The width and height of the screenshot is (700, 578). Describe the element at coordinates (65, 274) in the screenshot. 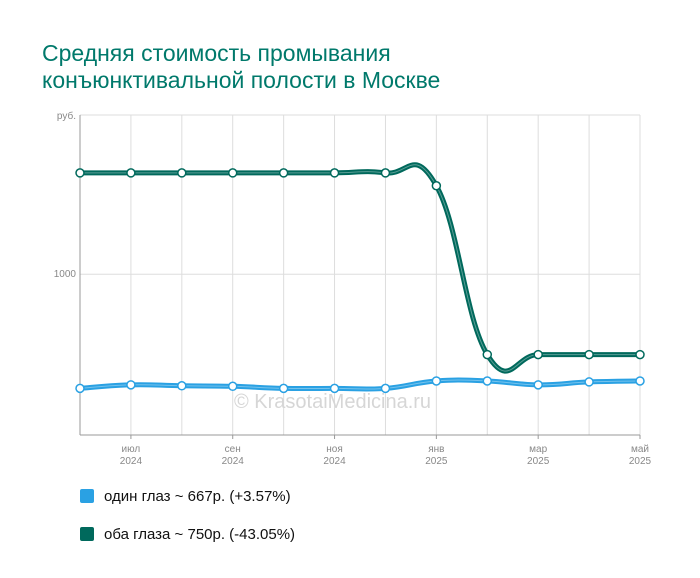

I see `y-tick-label: 1000` at that location.